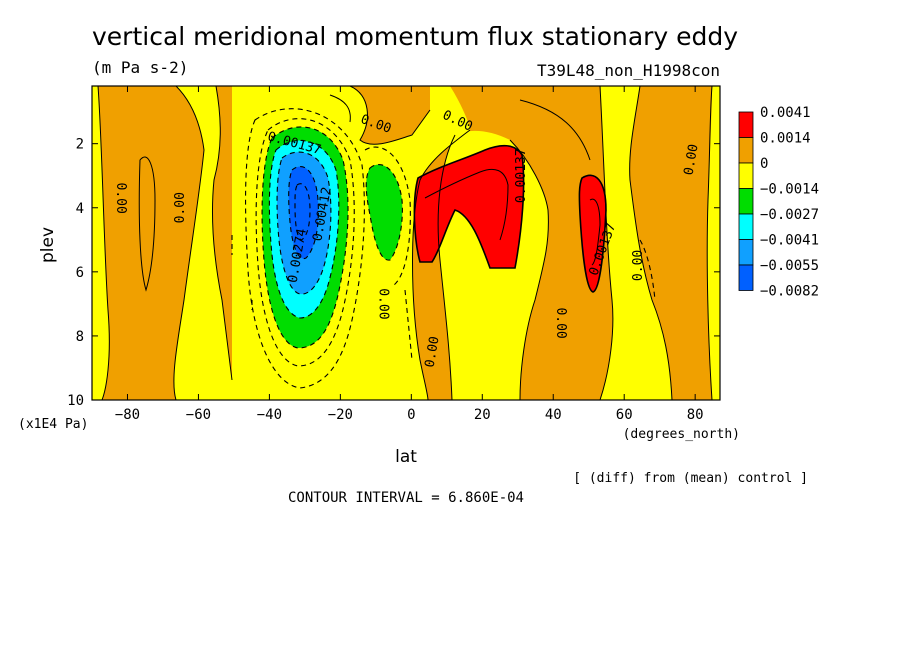  What do you see at coordinates (80, 145) in the screenshot?
I see `y-tick-label: 2` at bounding box center [80, 145].